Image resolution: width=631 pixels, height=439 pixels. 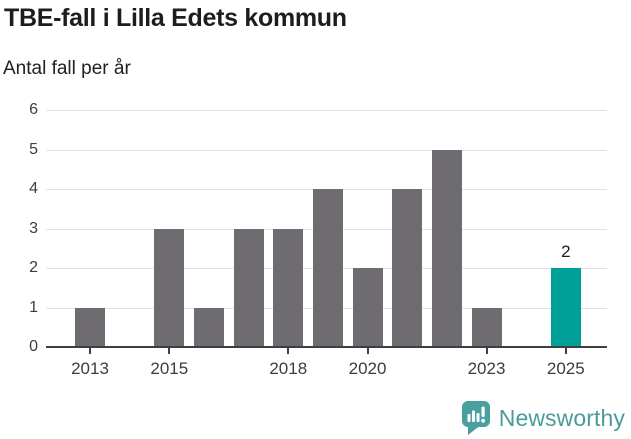 I want to click on newsworthy-wordmark: Newsworthy, so click(x=561, y=417).